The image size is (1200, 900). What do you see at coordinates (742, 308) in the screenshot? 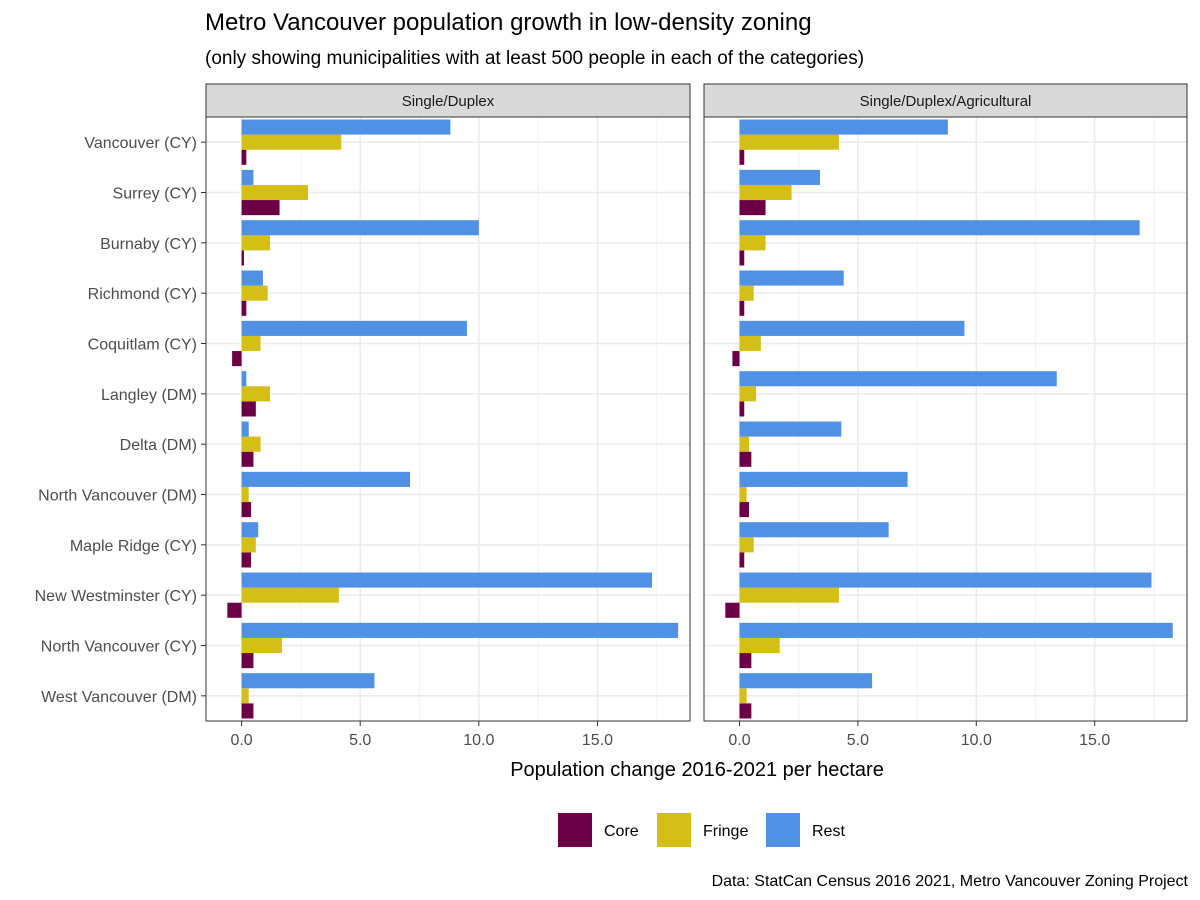
I see `bar-core-richmond-cy` at bounding box center [742, 308].